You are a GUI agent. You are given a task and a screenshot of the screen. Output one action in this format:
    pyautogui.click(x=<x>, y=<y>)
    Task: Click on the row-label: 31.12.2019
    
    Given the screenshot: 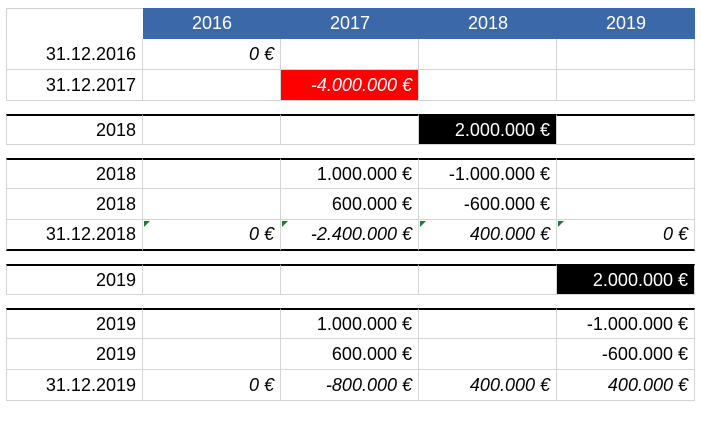 What is the action you would take?
    pyautogui.click(x=74, y=385)
    